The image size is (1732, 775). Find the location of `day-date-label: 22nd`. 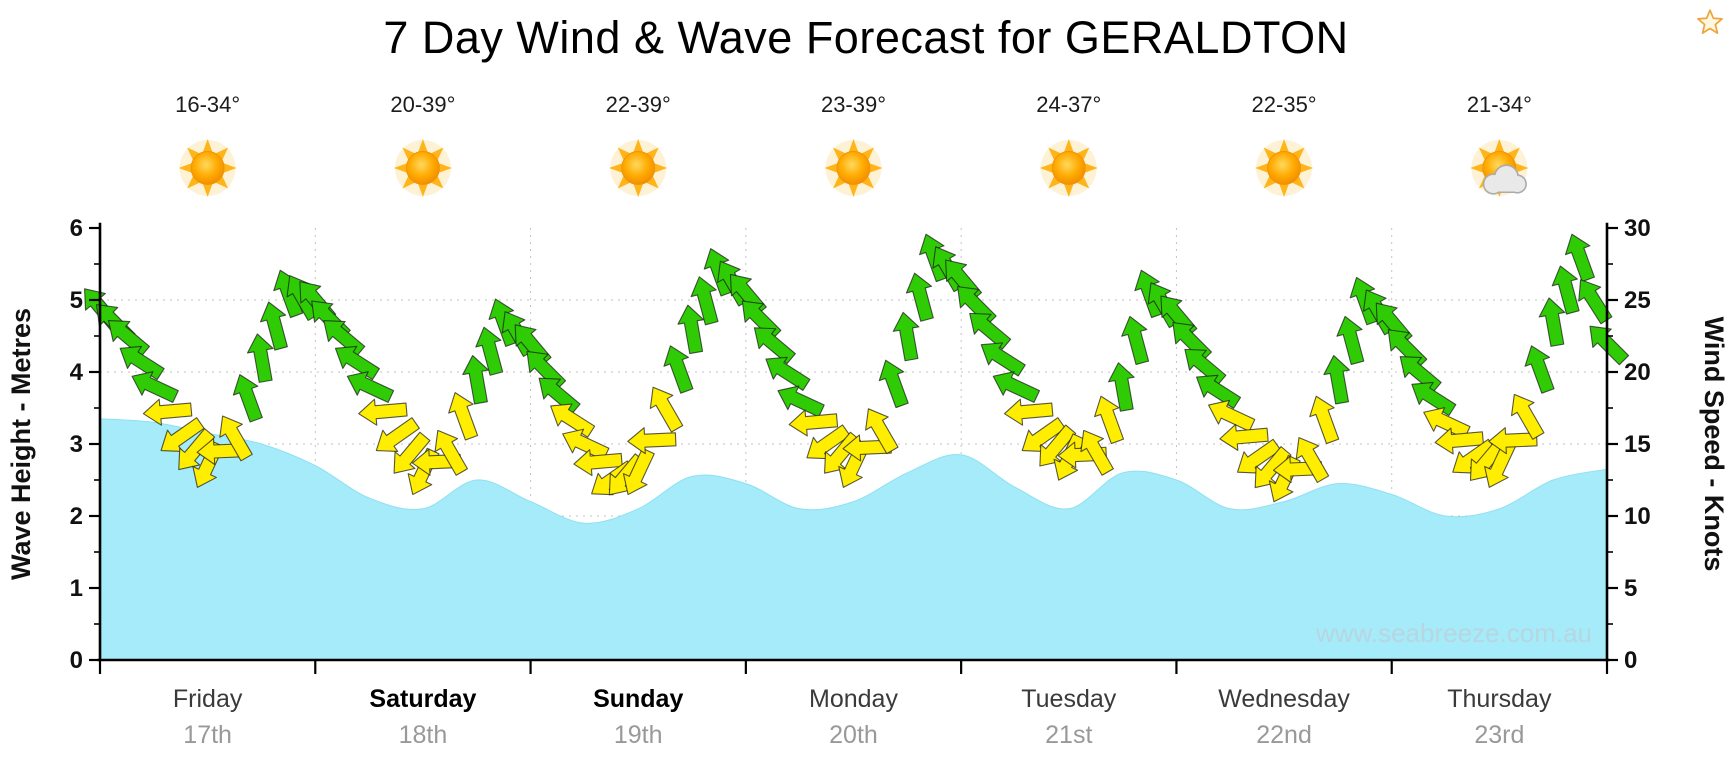

day-date-label: 22nd is located at coordinates (1284, 735).